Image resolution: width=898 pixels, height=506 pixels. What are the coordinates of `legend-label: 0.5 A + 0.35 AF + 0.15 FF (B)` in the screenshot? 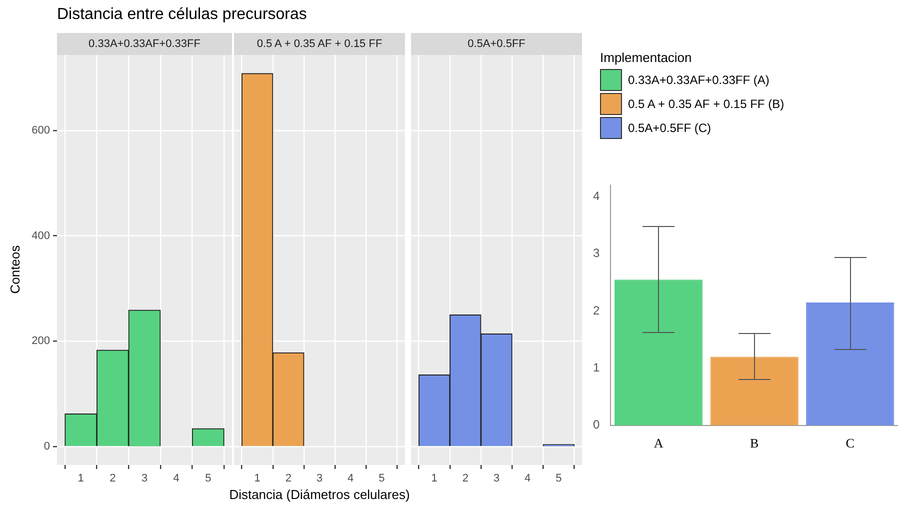 It's located at (706, 104).